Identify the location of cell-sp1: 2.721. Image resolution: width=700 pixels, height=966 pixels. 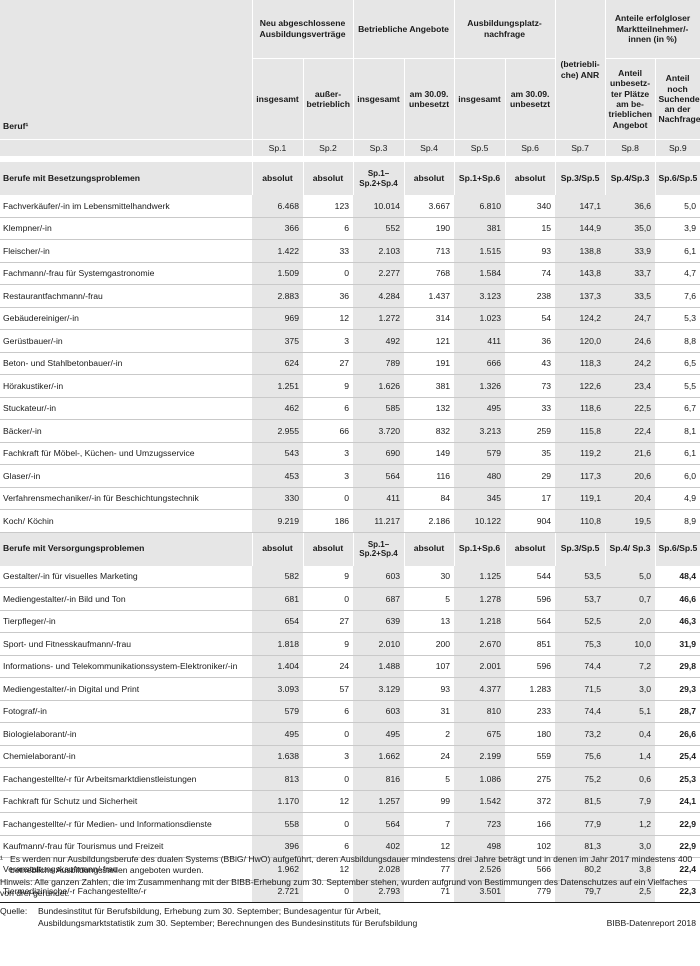
(277, 891).